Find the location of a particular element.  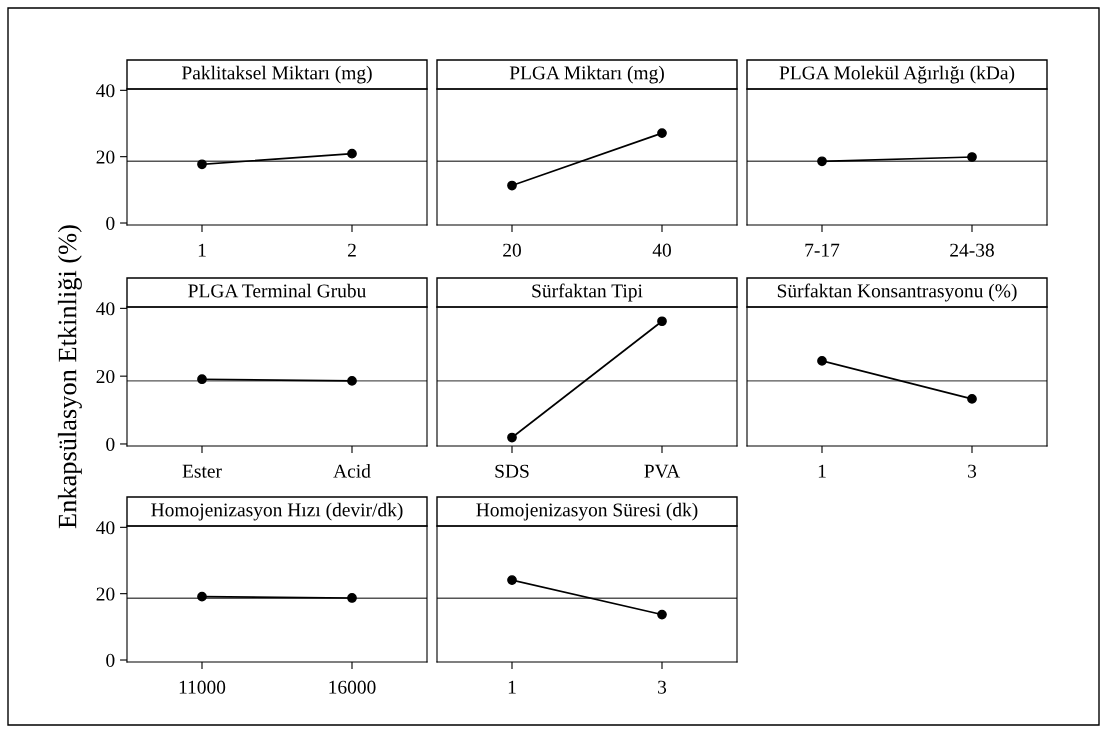

x-tick-label: Ester is located at coordinates (202, 471).